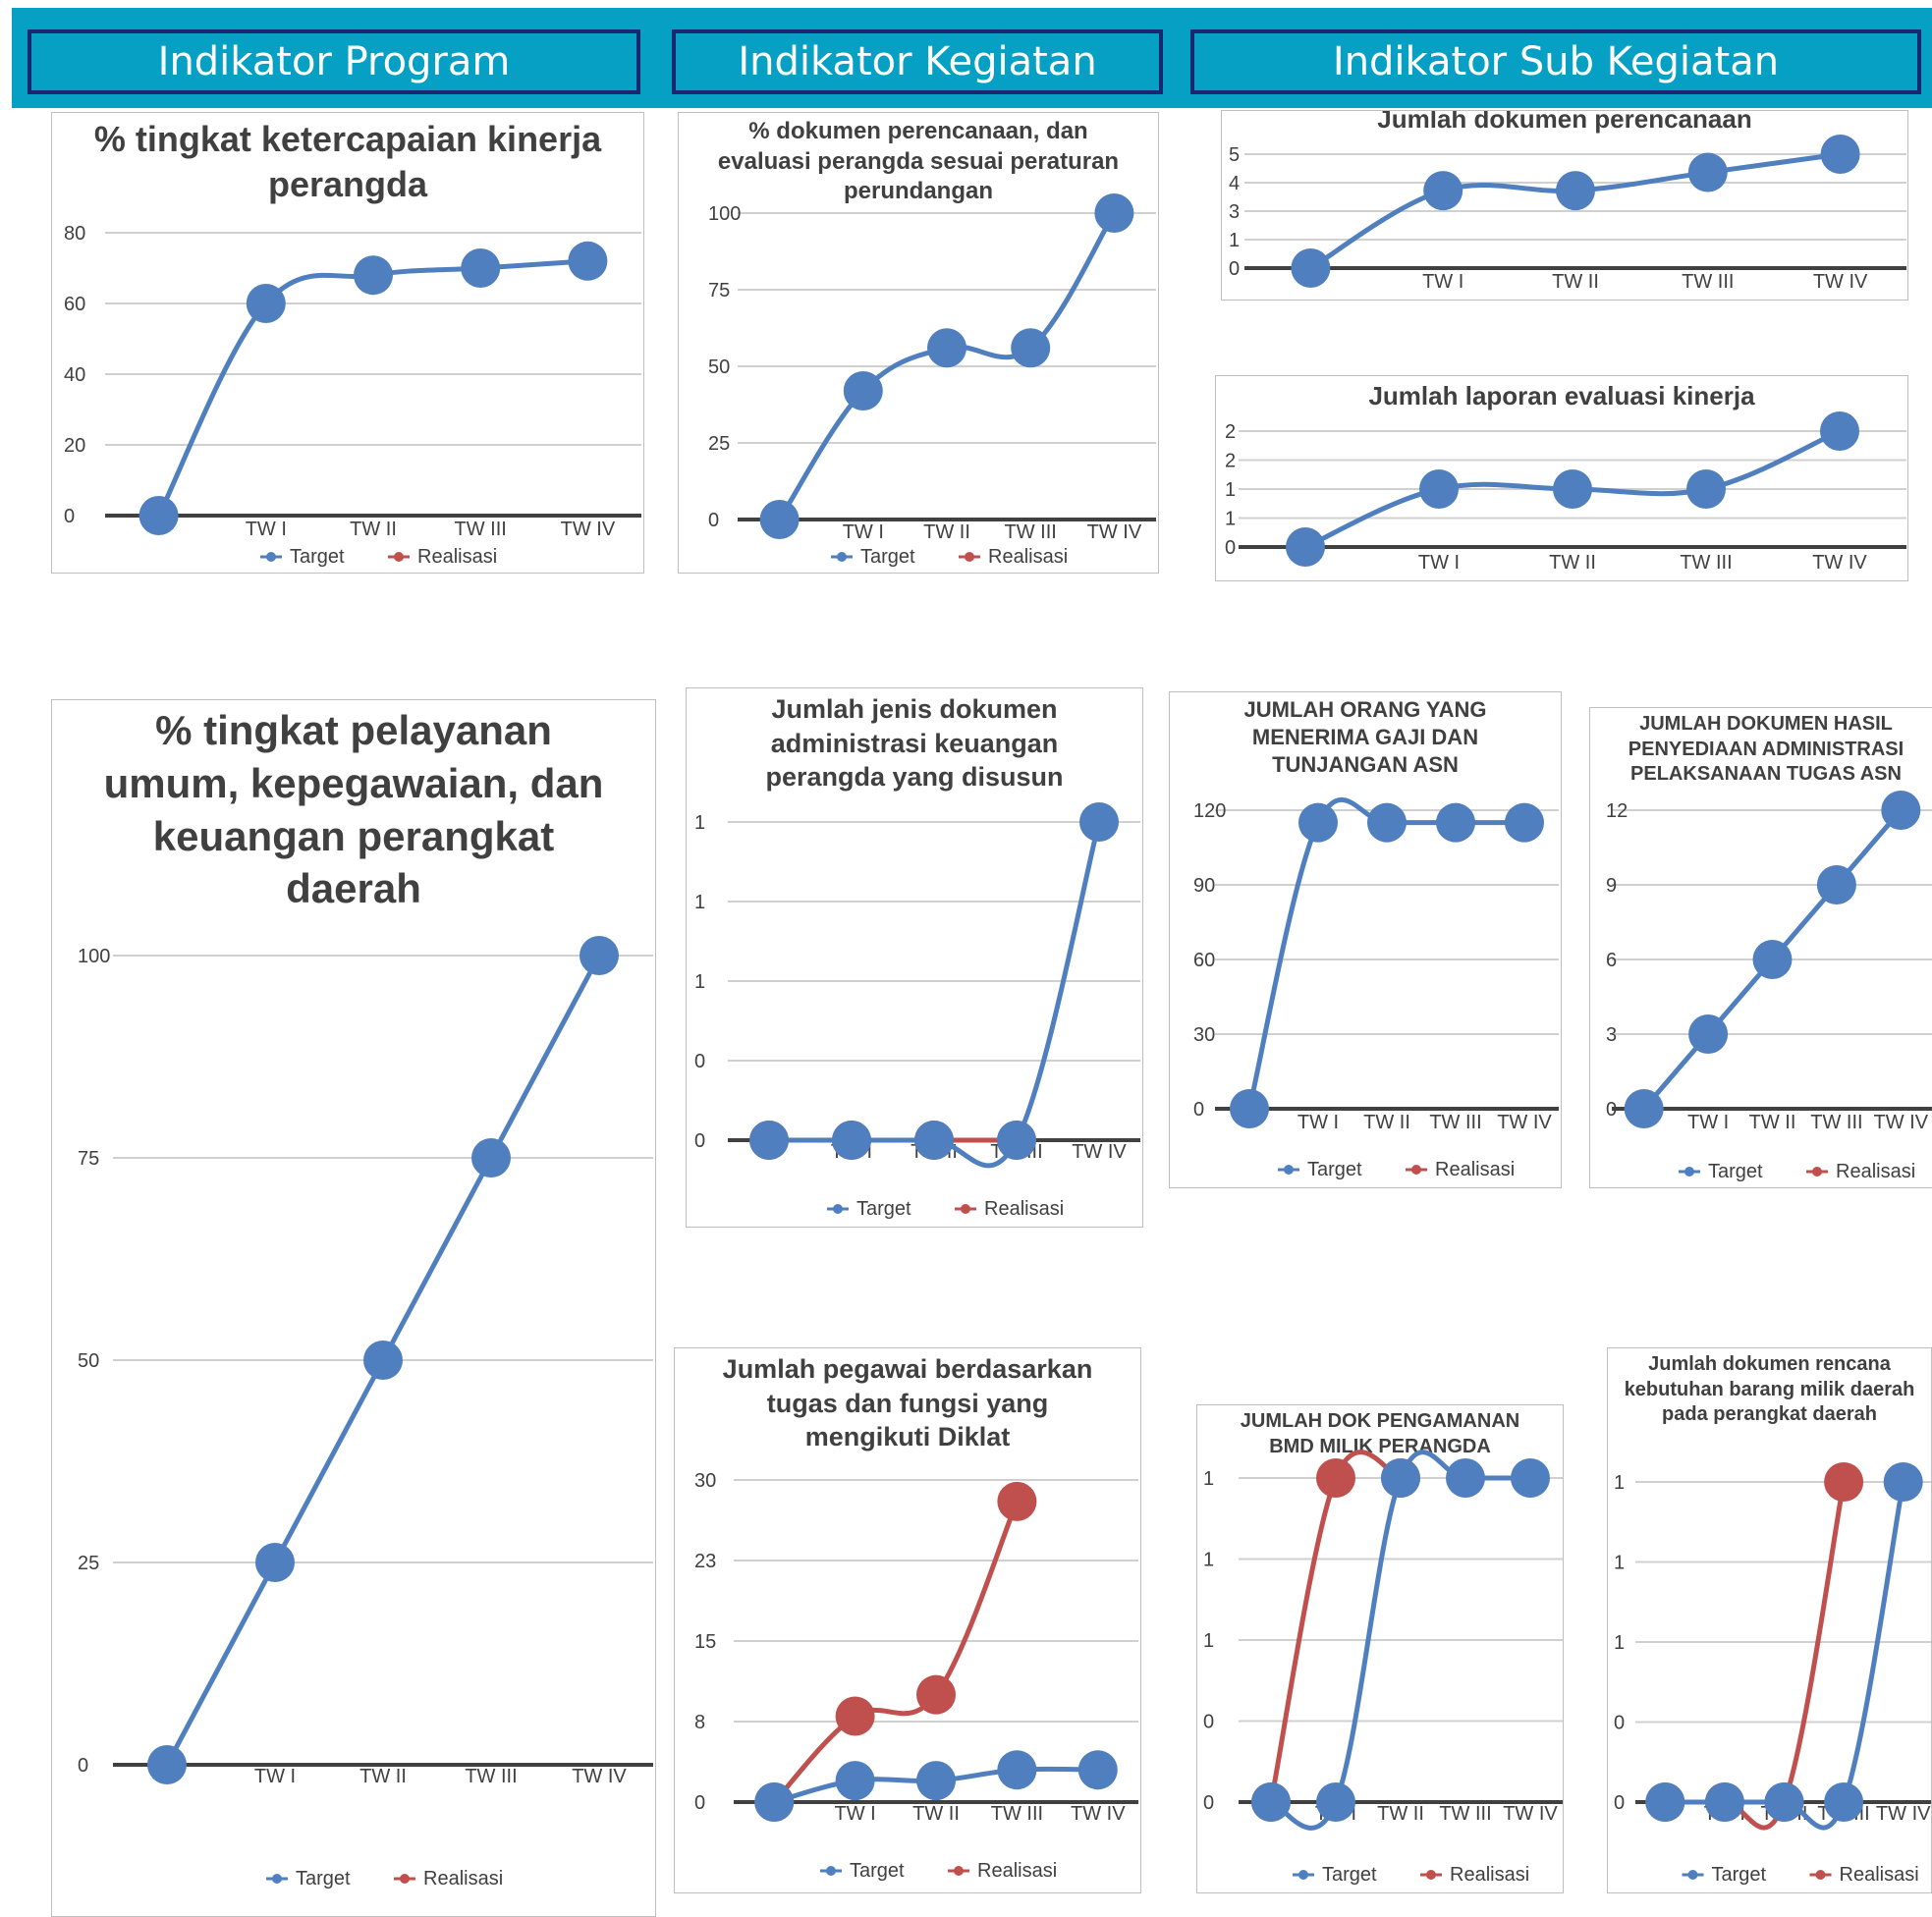 This screenshot has height=1917, width=1932. What do you see at coordinates (74, 446) in the screenshot?
I see `y-tick-label: 20` at bounding box center [74, 446].